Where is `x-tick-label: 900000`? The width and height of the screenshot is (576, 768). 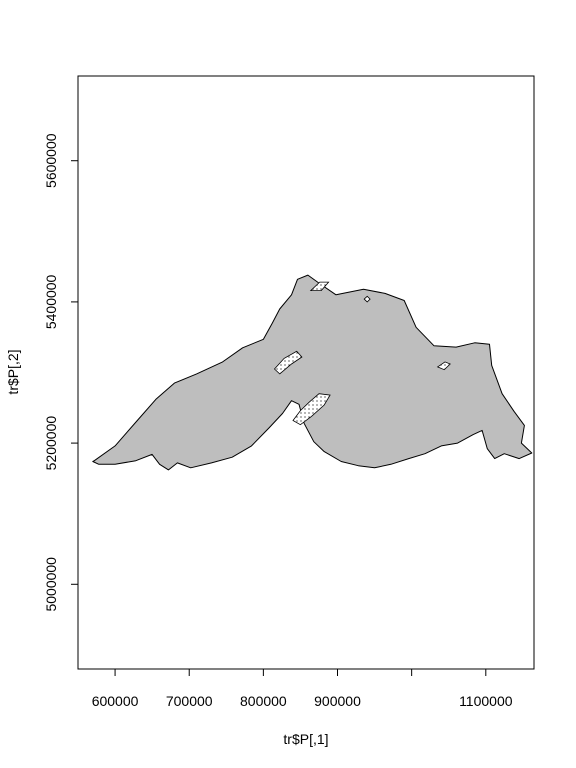 x-tick-label: 900000 is located at coordinates (337, 701).